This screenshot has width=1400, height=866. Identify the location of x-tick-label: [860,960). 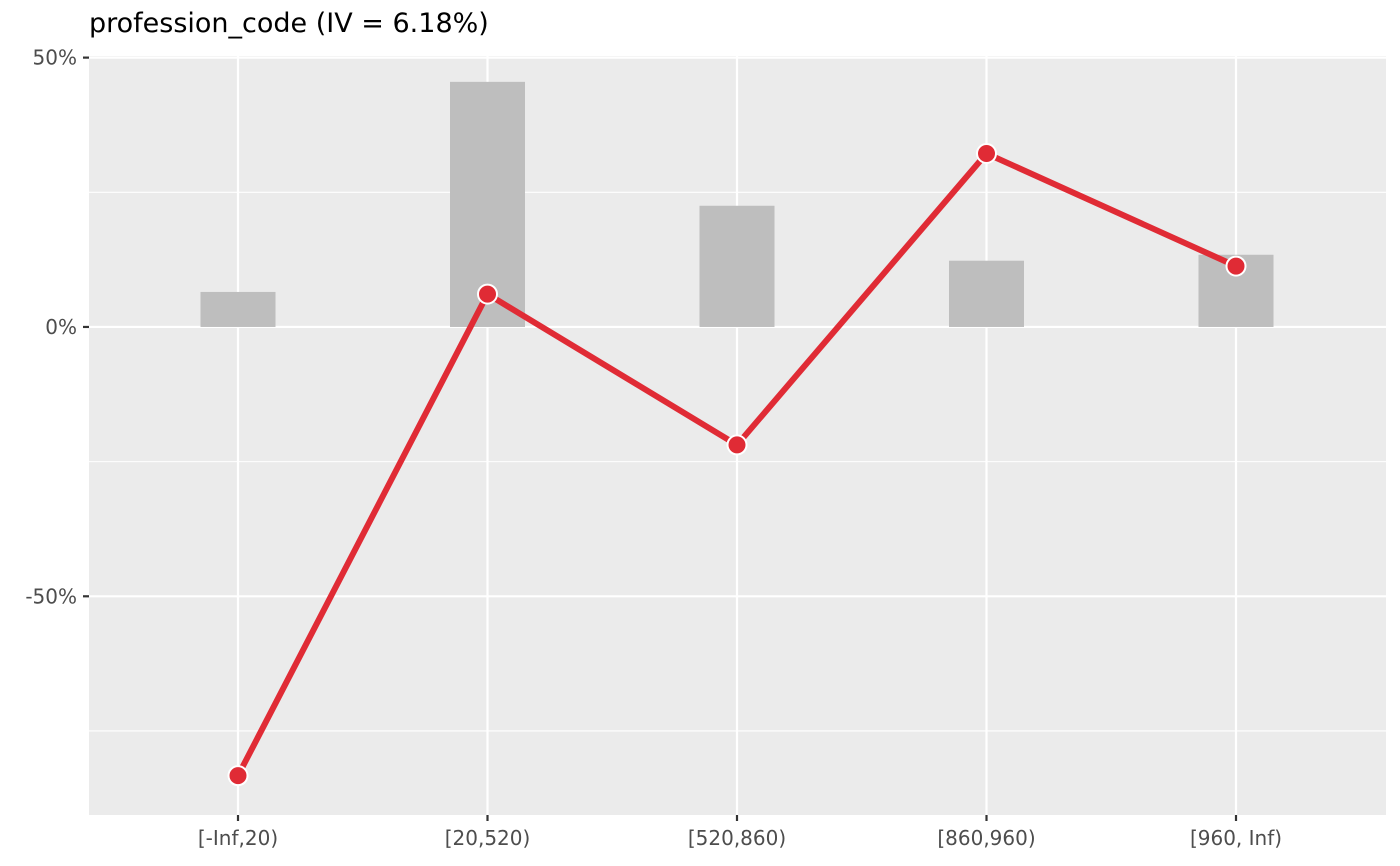
(986, 838).